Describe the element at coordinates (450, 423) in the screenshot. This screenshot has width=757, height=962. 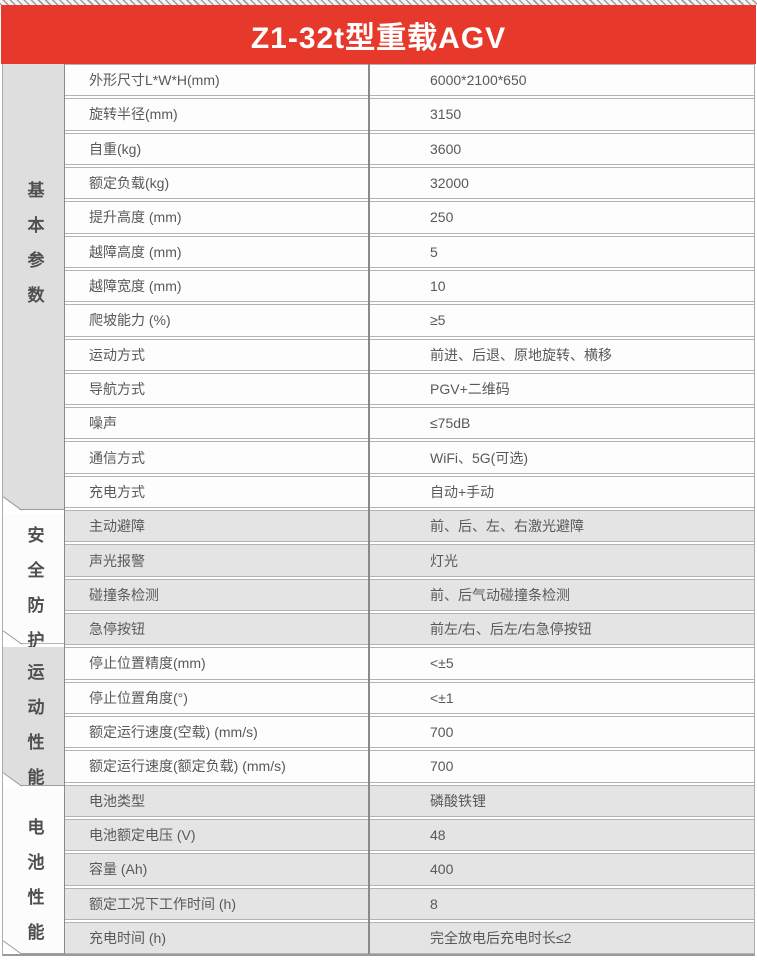
I see `spec-value-cell: ≤75dB` at that location.